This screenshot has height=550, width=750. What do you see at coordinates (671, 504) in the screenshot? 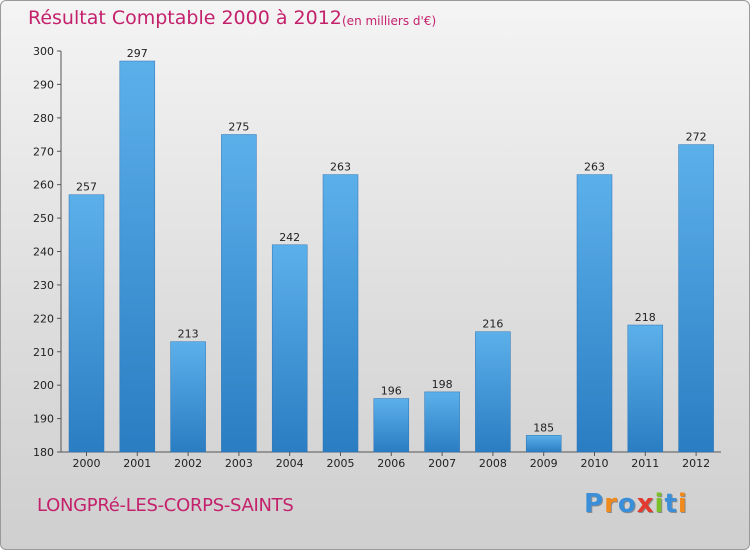
I see `logo-letter: t` at bounding box center [671, 504].